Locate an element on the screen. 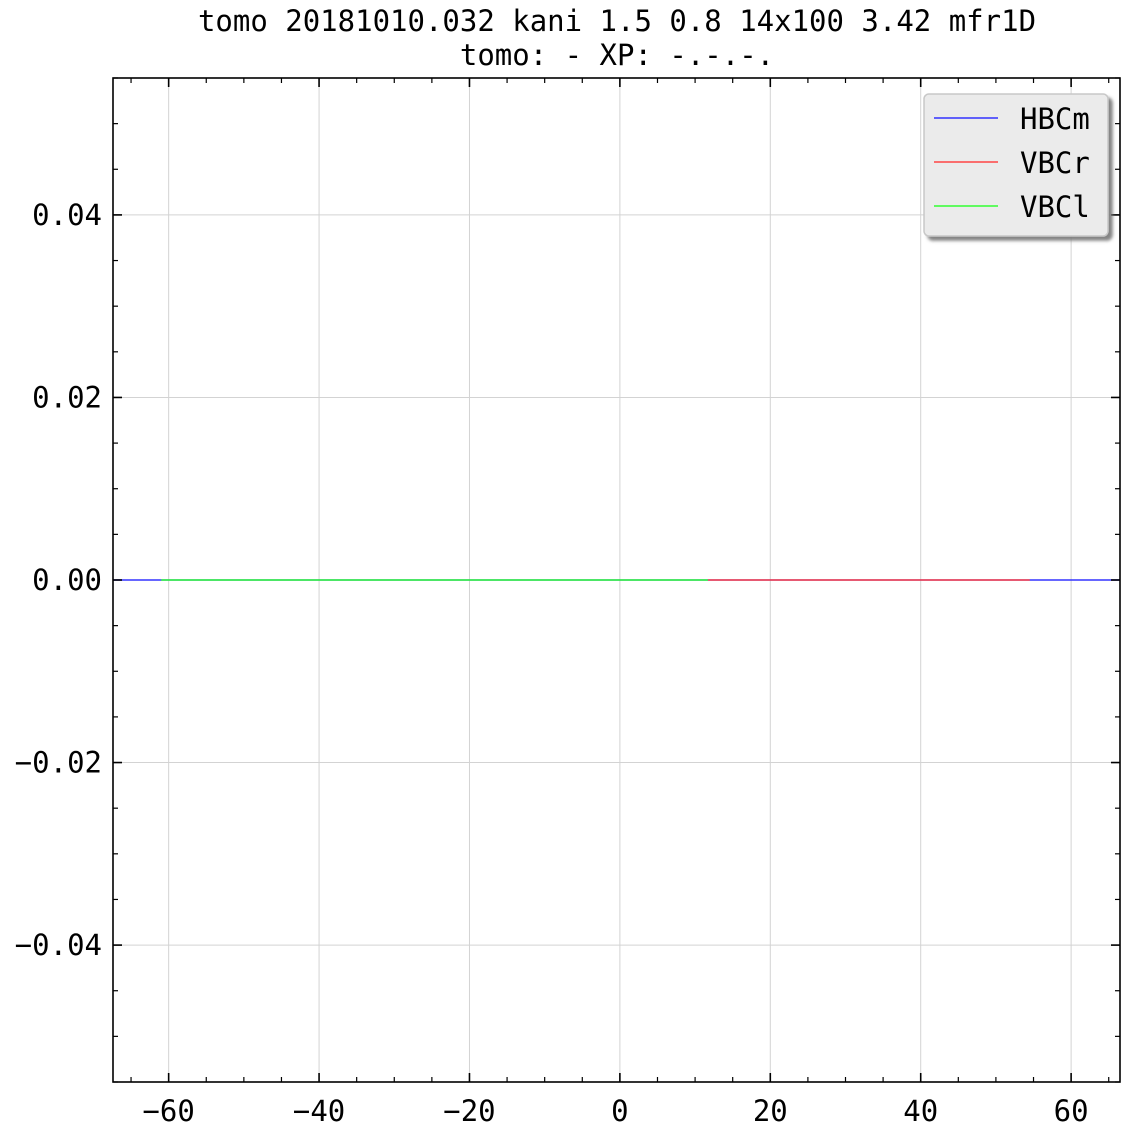 The height and width of the screenshot is (1133, 1133). y-axis-tick-labels: −0.04 −0.02 0.00 0.02 0.04 is located at coordinates (58, 580).